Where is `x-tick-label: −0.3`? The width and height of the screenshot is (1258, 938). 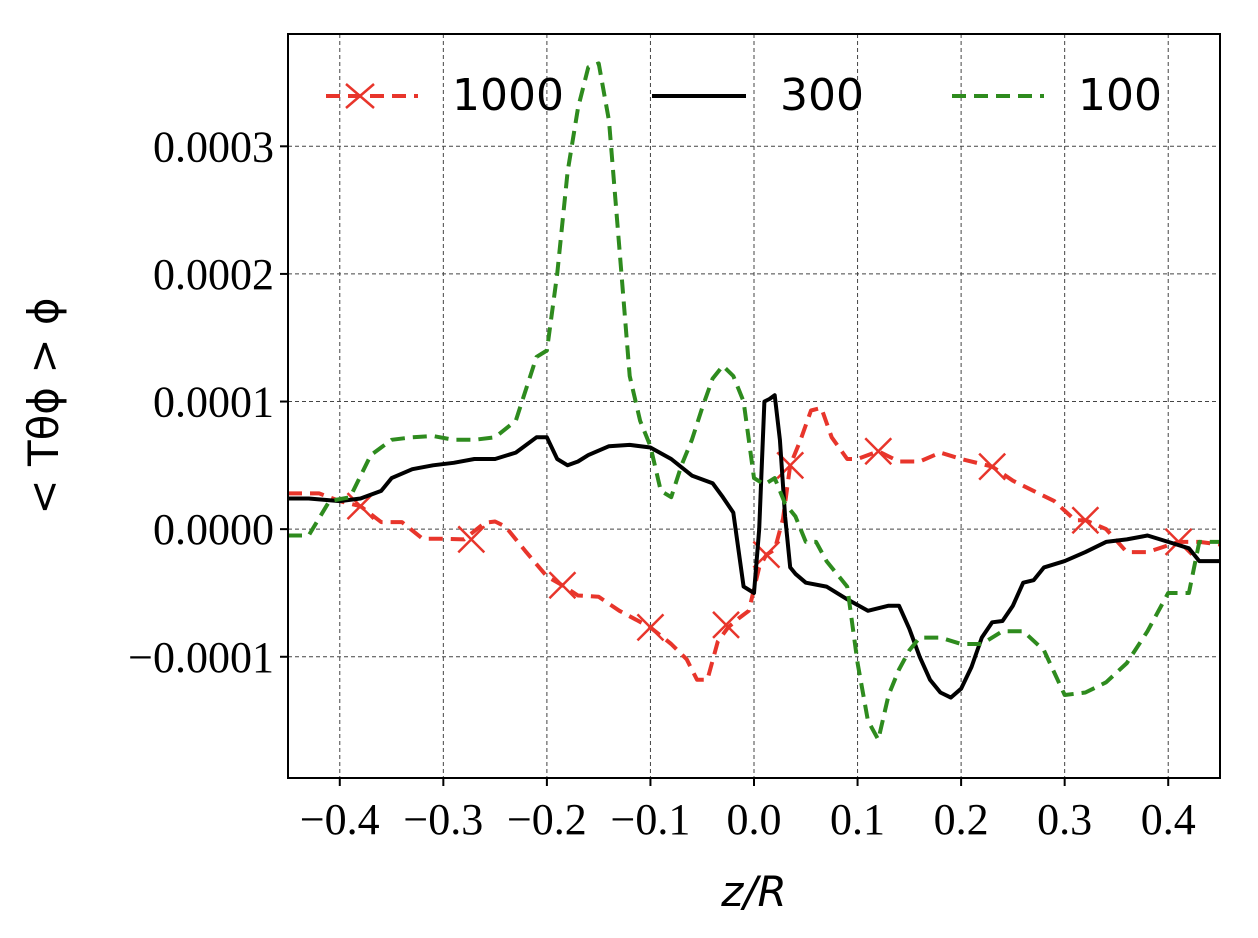
x-tick-label: −0.3 is located at coordinates (443, 819).